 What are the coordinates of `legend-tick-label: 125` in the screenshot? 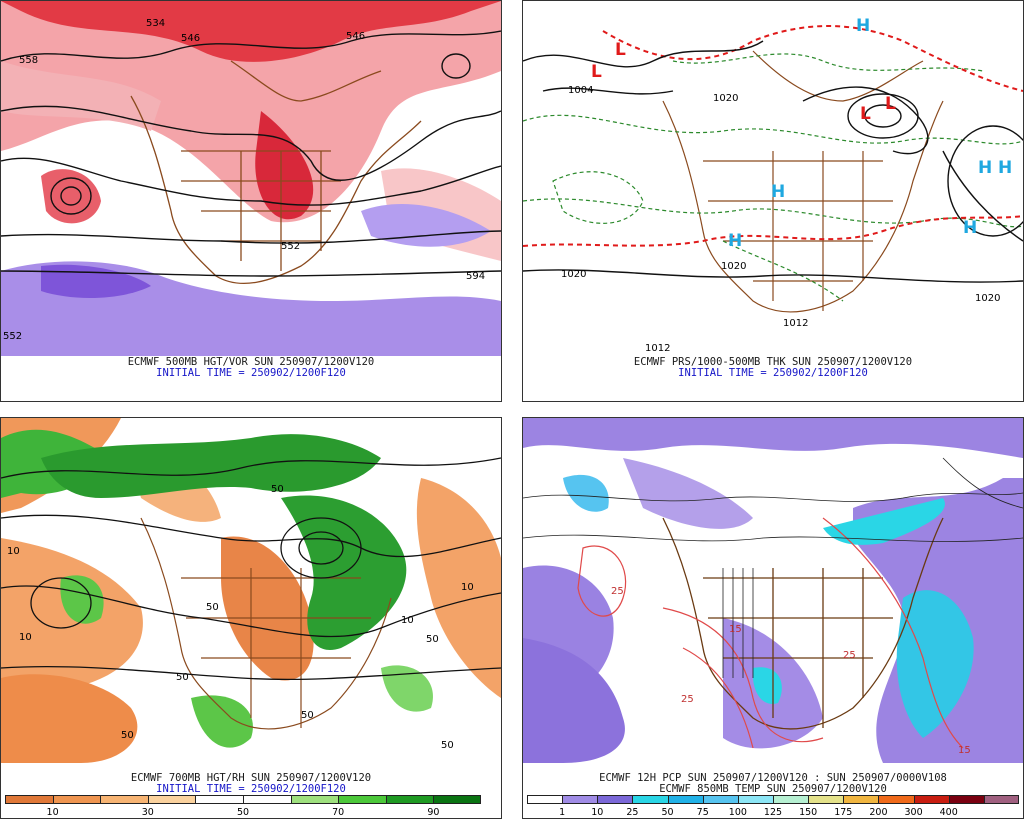 It's located at (773, 812).